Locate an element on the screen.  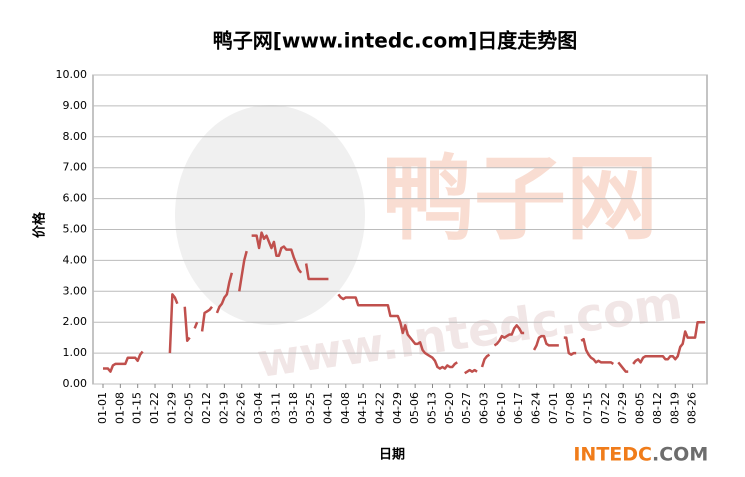
x-tick-label: 07-08 is located at coordinates (570, 408).